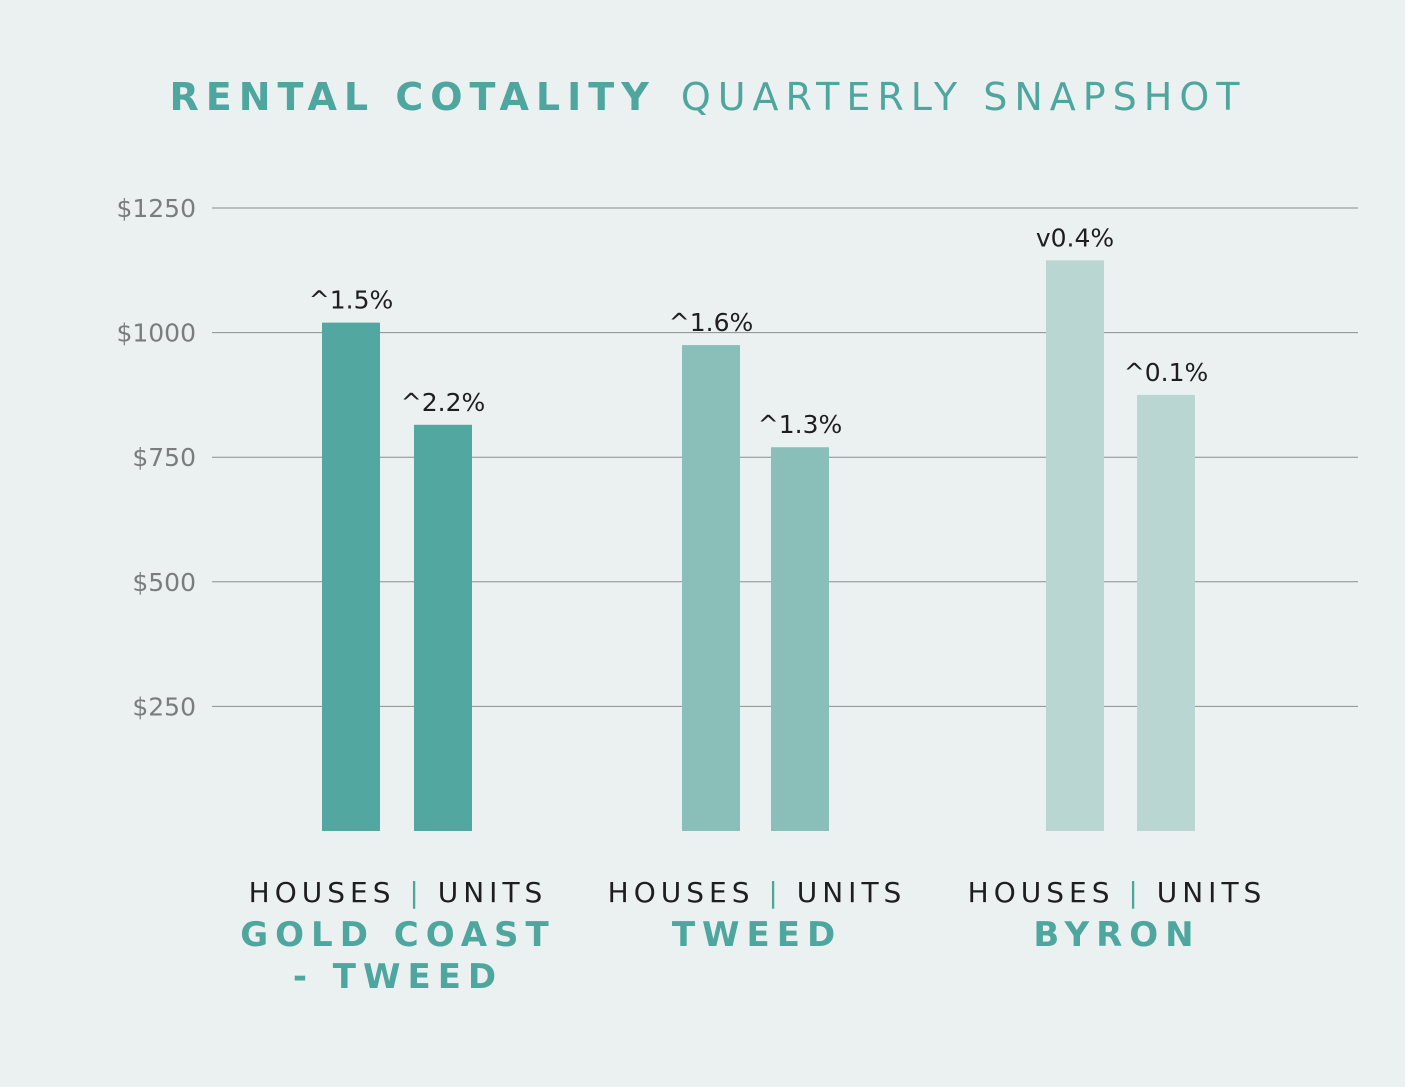 This screenshot has height=1087, width=1405. I want to click on chart-title-light: QUARTERLY SNAPSHOT, so click(964, 97).